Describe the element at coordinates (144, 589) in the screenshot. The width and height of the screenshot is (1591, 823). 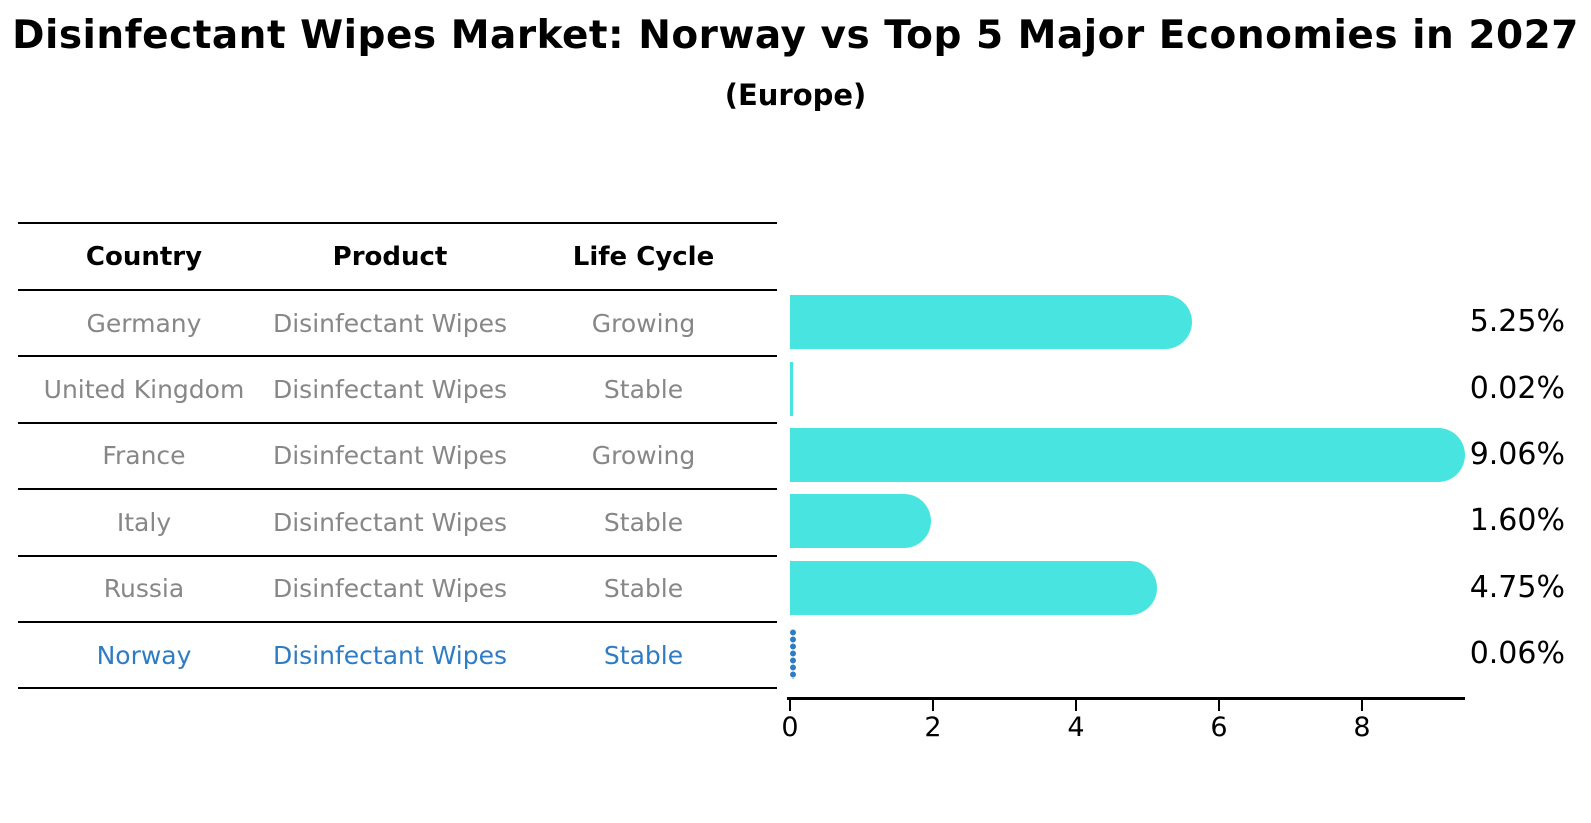
I see `country-cell: Russia` at that location.